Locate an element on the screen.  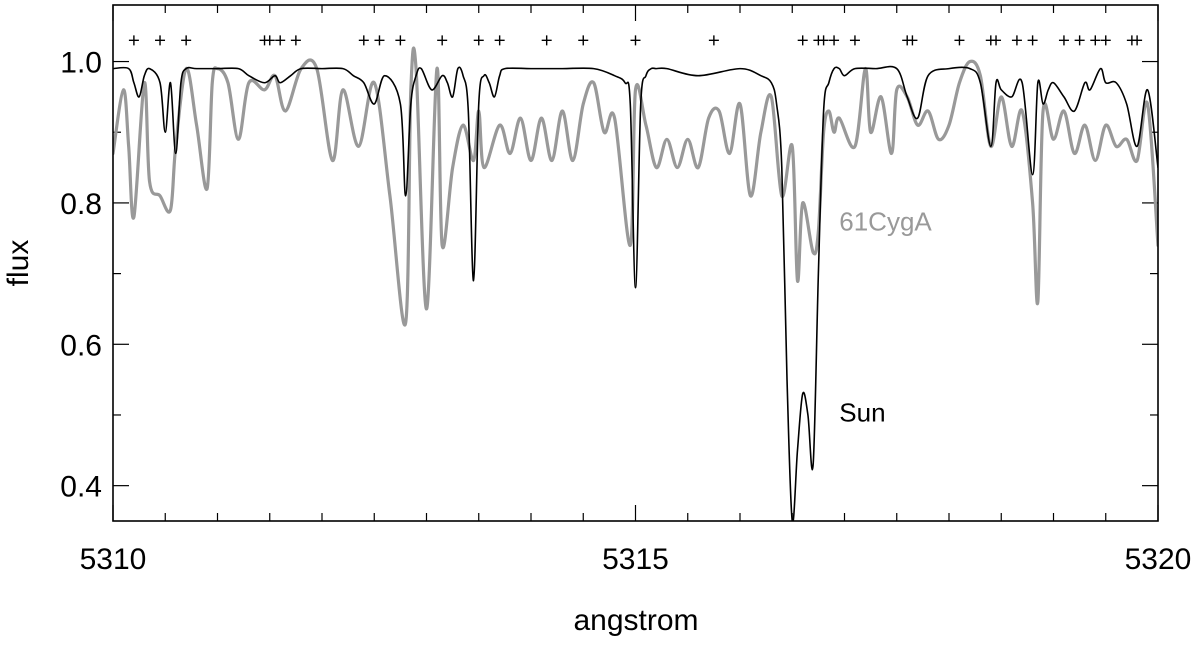
series-label-61cyga: 61CygA is located at coordinates (885, 222).